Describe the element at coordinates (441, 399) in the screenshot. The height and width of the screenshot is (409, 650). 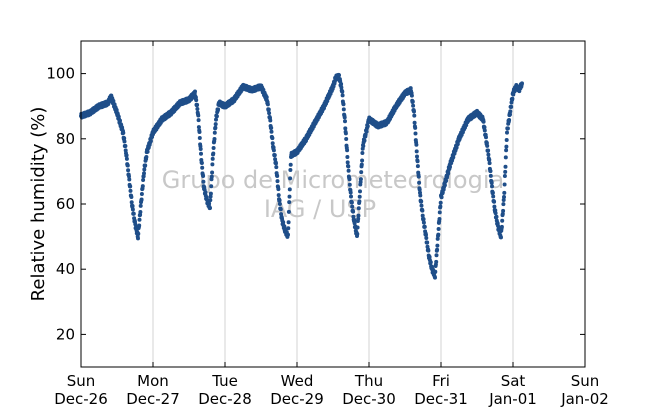
I see `x-tick-label-date: Dec-31` at that location.